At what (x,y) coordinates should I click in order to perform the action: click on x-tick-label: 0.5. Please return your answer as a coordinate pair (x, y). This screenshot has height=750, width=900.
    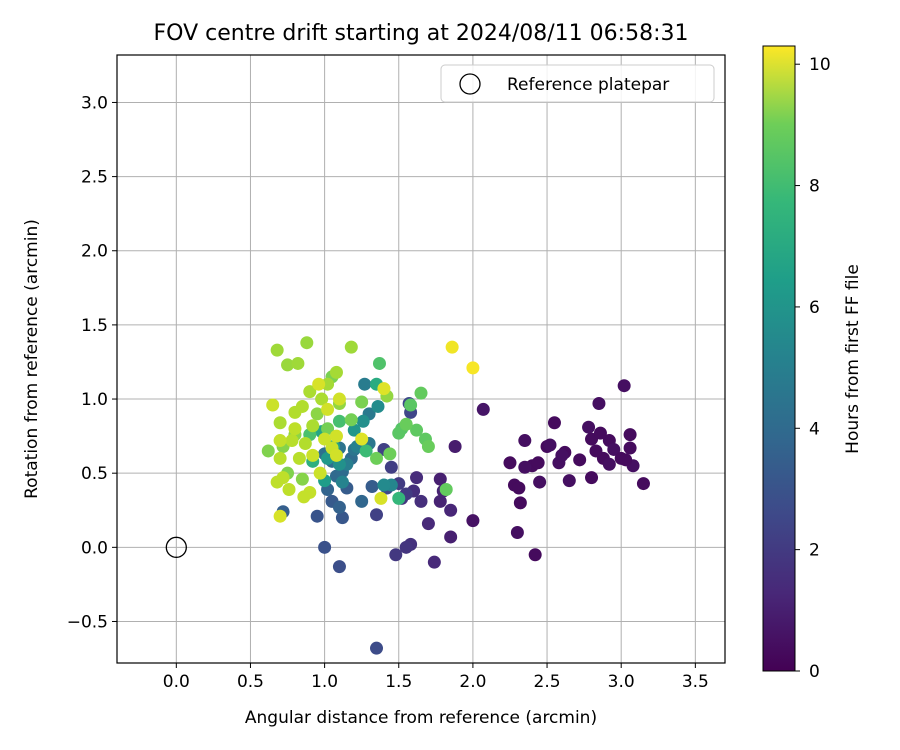
    Looking at the image, I should click on (250, 682).